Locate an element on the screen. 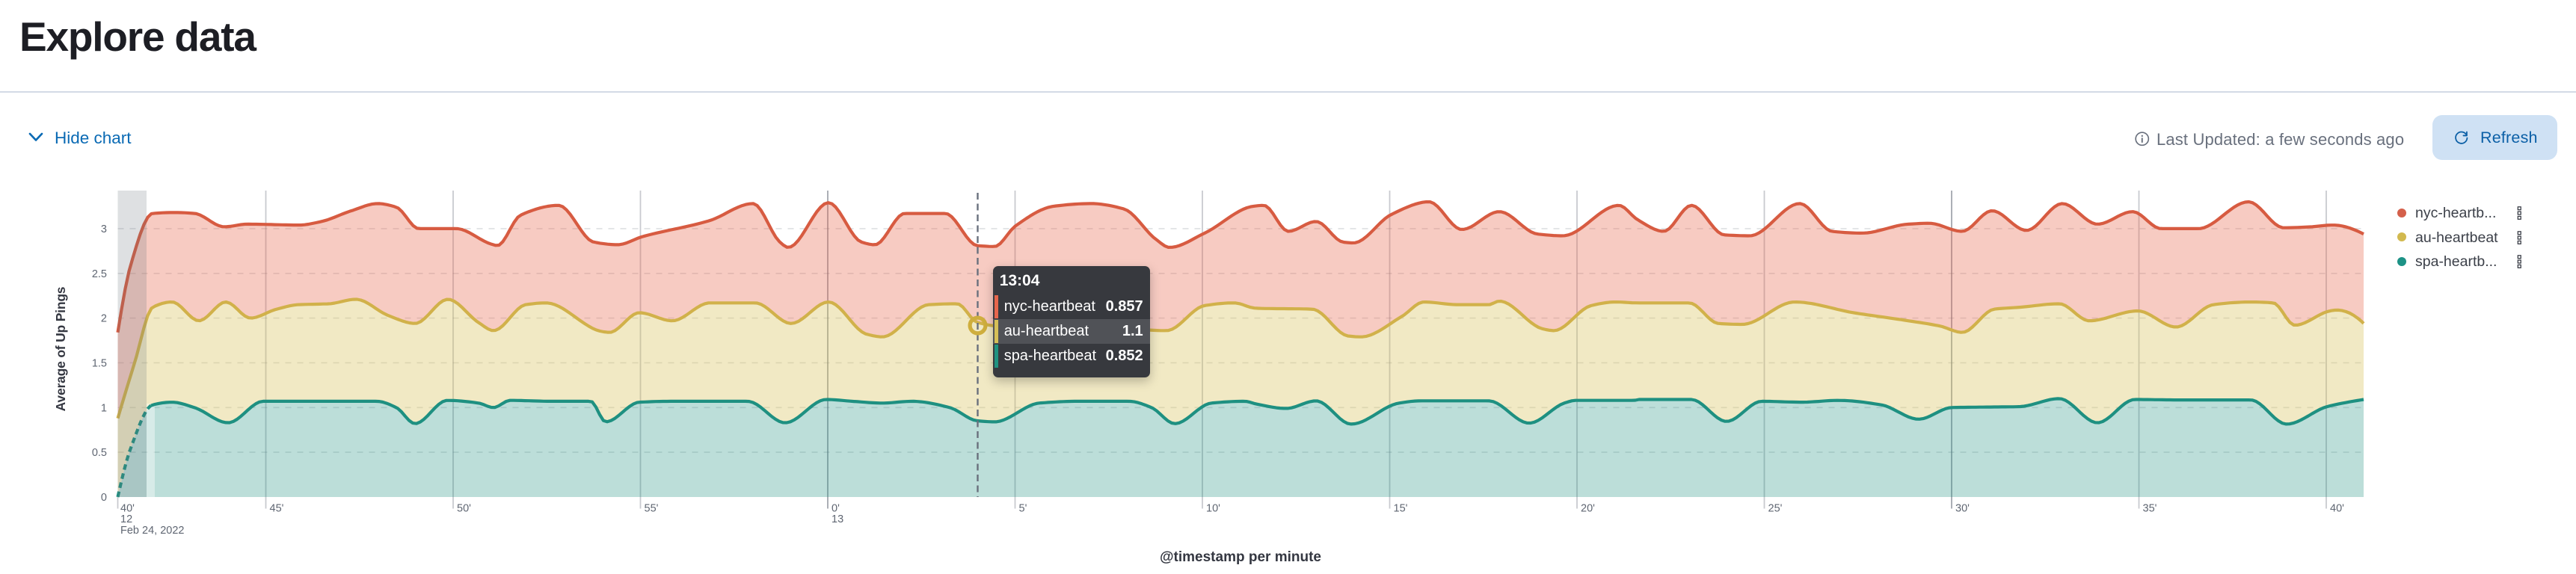 The height and width of the screenshot is (574, 2576). svg-text: 50' is located at coordinates (464, 509).